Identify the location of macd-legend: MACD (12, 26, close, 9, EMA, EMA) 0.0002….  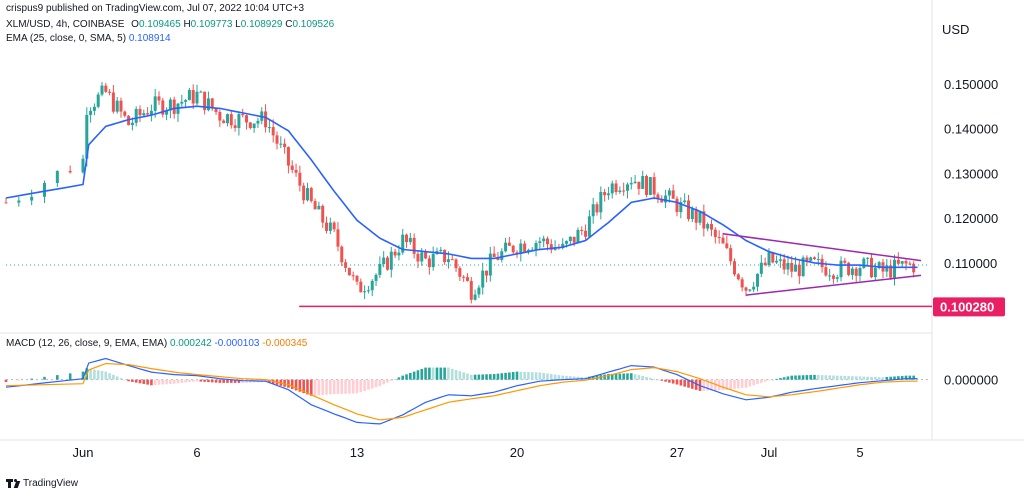
(156, 343).